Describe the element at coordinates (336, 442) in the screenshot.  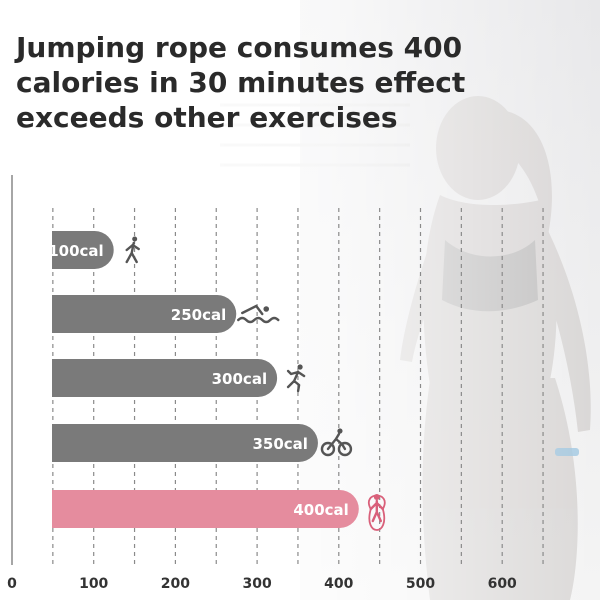
I see `cycling-icon` at that location.